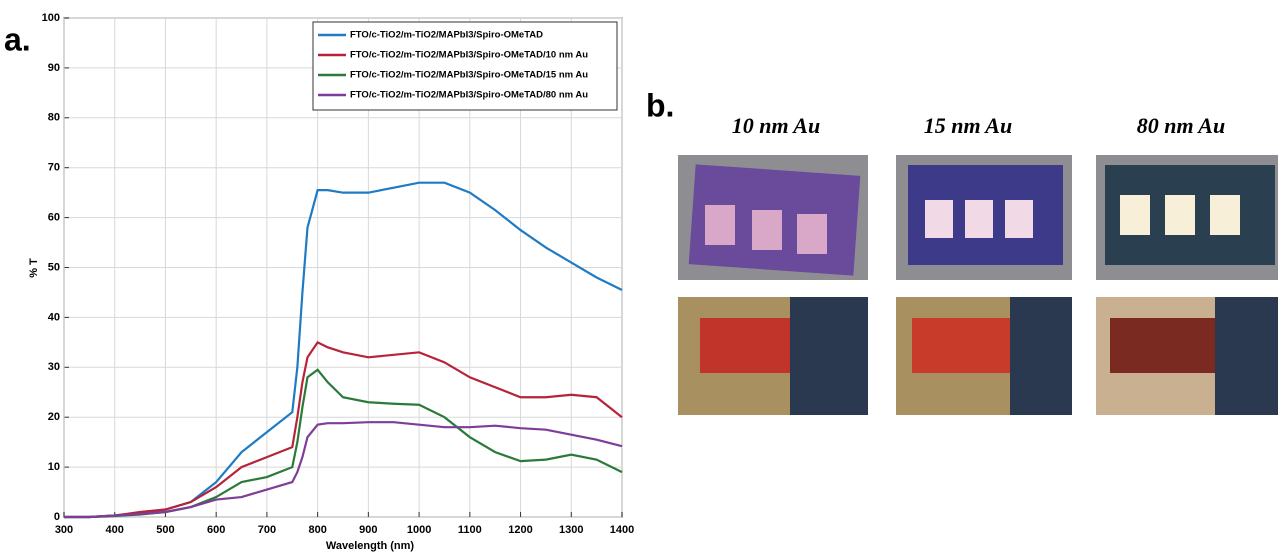 This screenshot has width=1279, height=559. I want to click on legend-box, so click(465, 66).